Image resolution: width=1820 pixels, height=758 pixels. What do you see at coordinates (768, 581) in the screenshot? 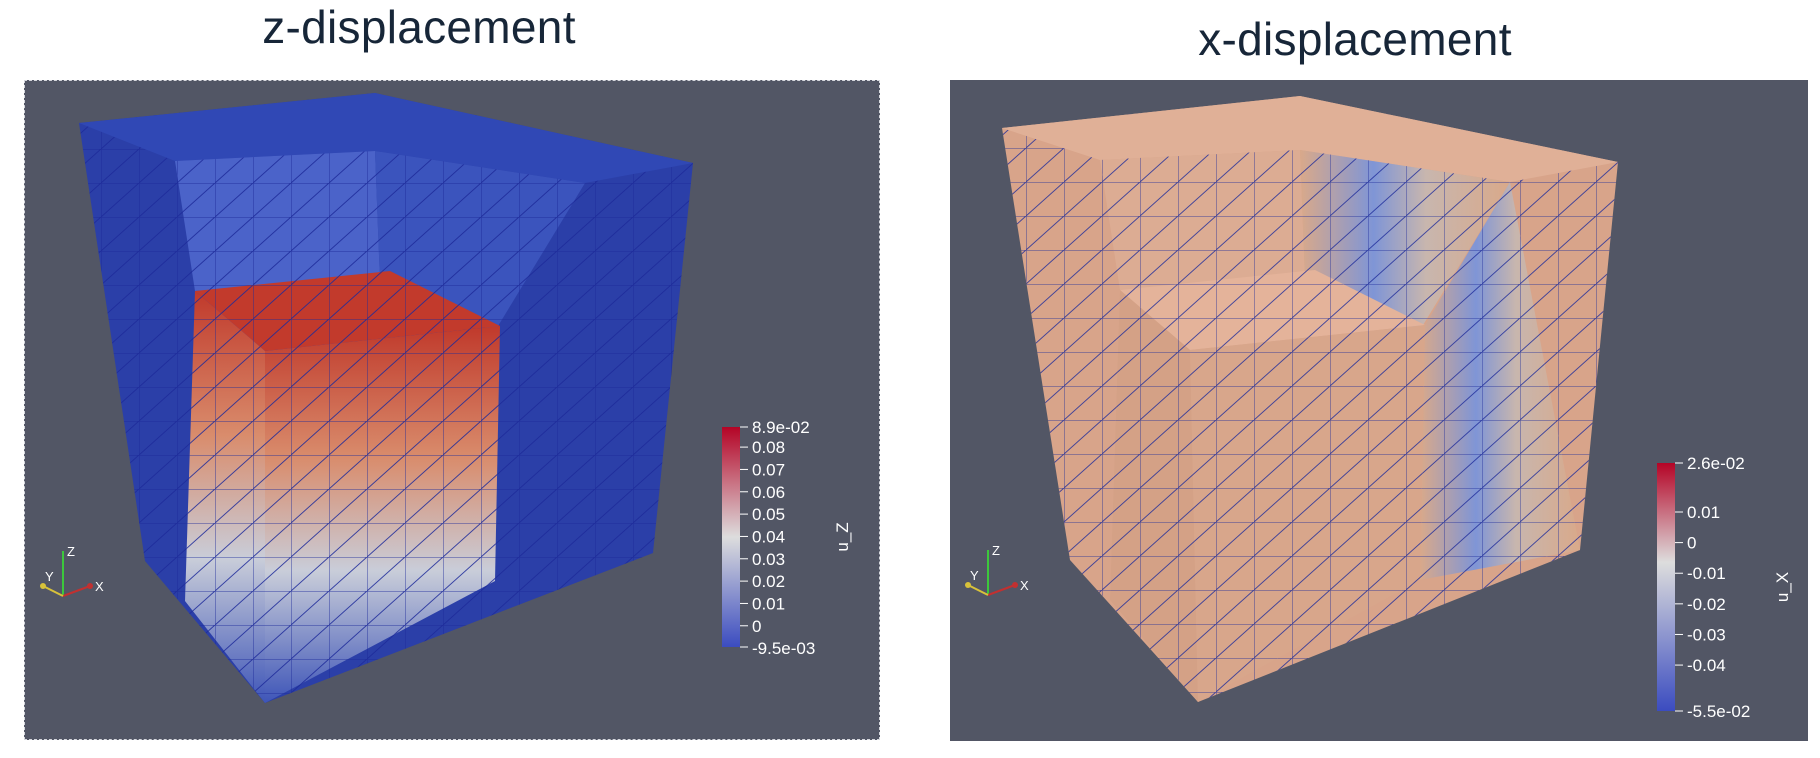
I see `colorbar-tick-label: 0.02` at bounding box center [768, 581].